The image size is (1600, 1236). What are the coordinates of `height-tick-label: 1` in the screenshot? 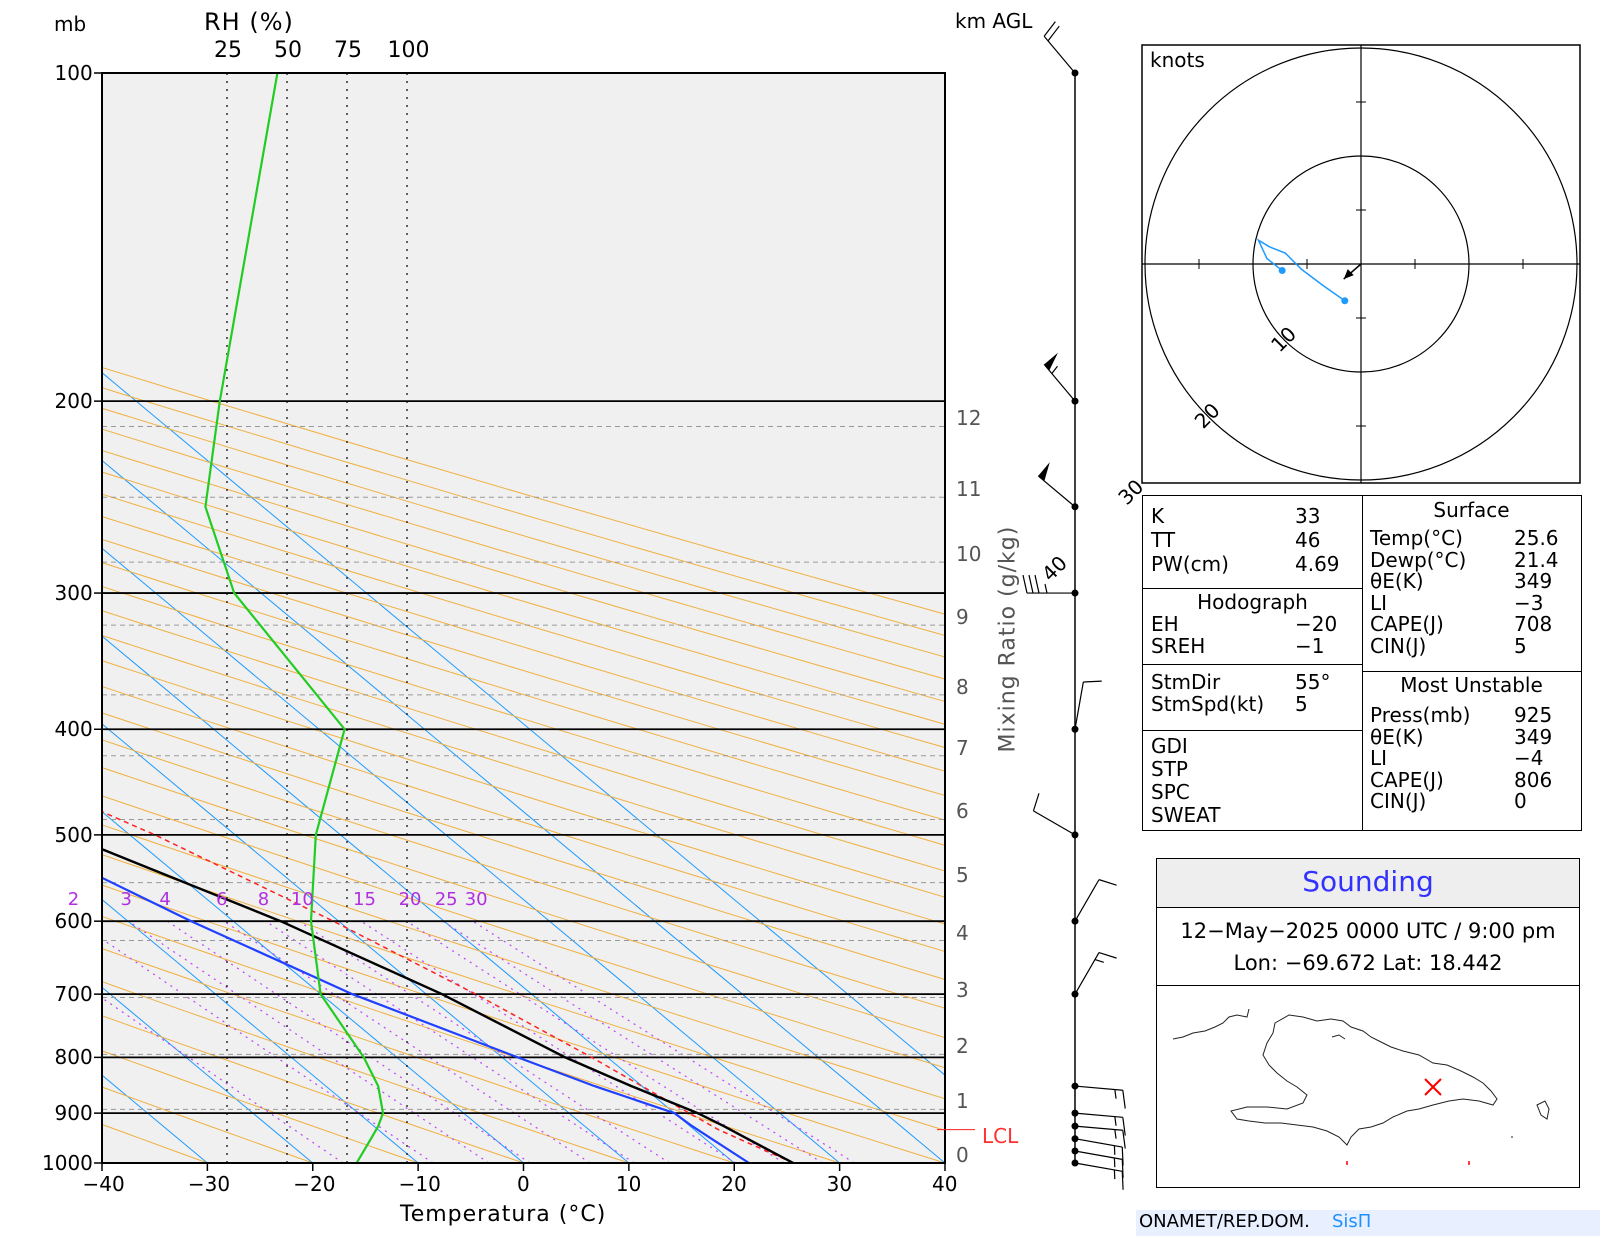 It's located at (962, 1101).